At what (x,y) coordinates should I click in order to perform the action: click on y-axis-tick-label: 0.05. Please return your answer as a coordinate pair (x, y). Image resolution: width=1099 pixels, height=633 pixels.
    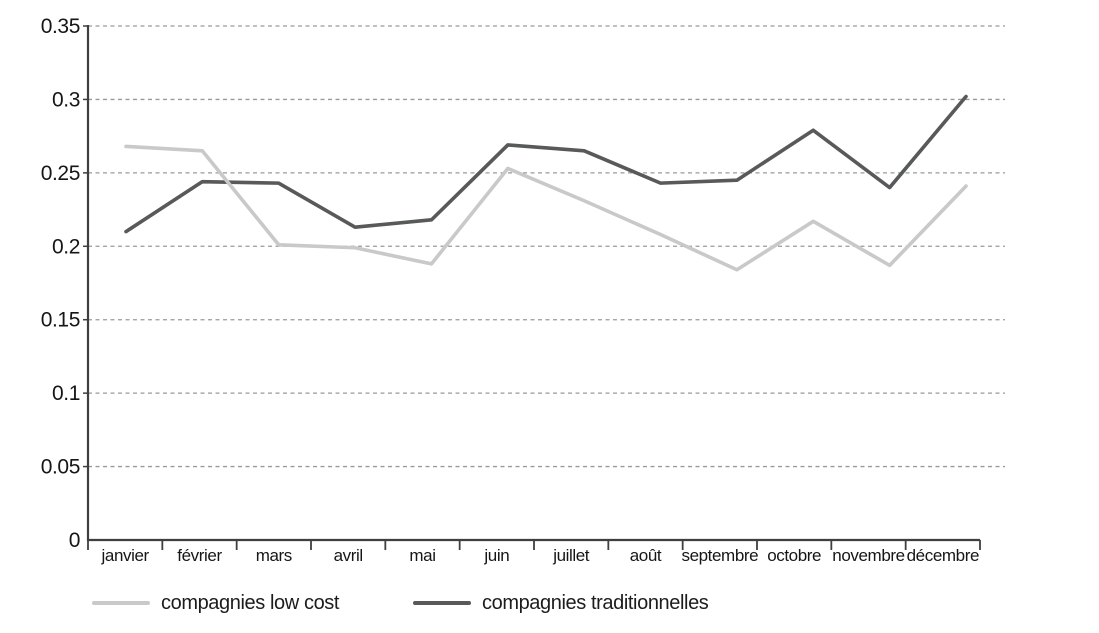
    Looking at the image, I should click on (60, 467).